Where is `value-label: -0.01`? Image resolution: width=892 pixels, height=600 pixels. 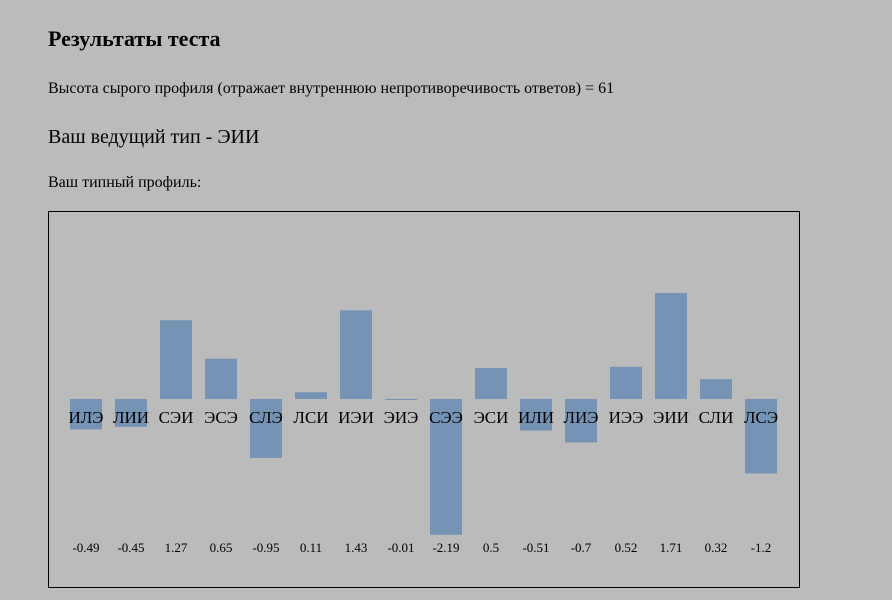
value-label: -0.01 is located at coordinates (400, 547).